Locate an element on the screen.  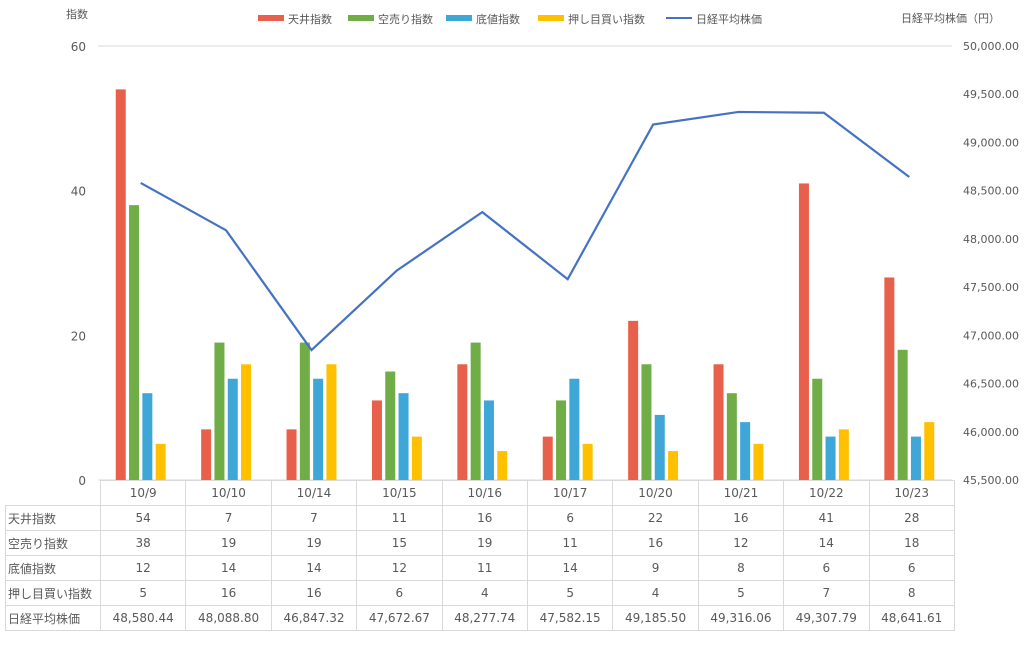
bar-1-10/22 is located at coordinates (817, 429).